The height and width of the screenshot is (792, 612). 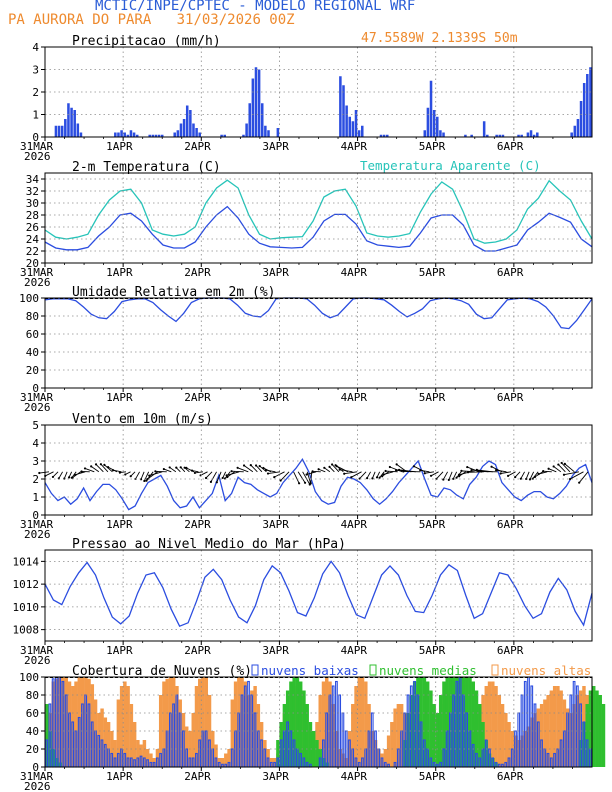 I want to click on series-umidade, so click(x=318, y=313).